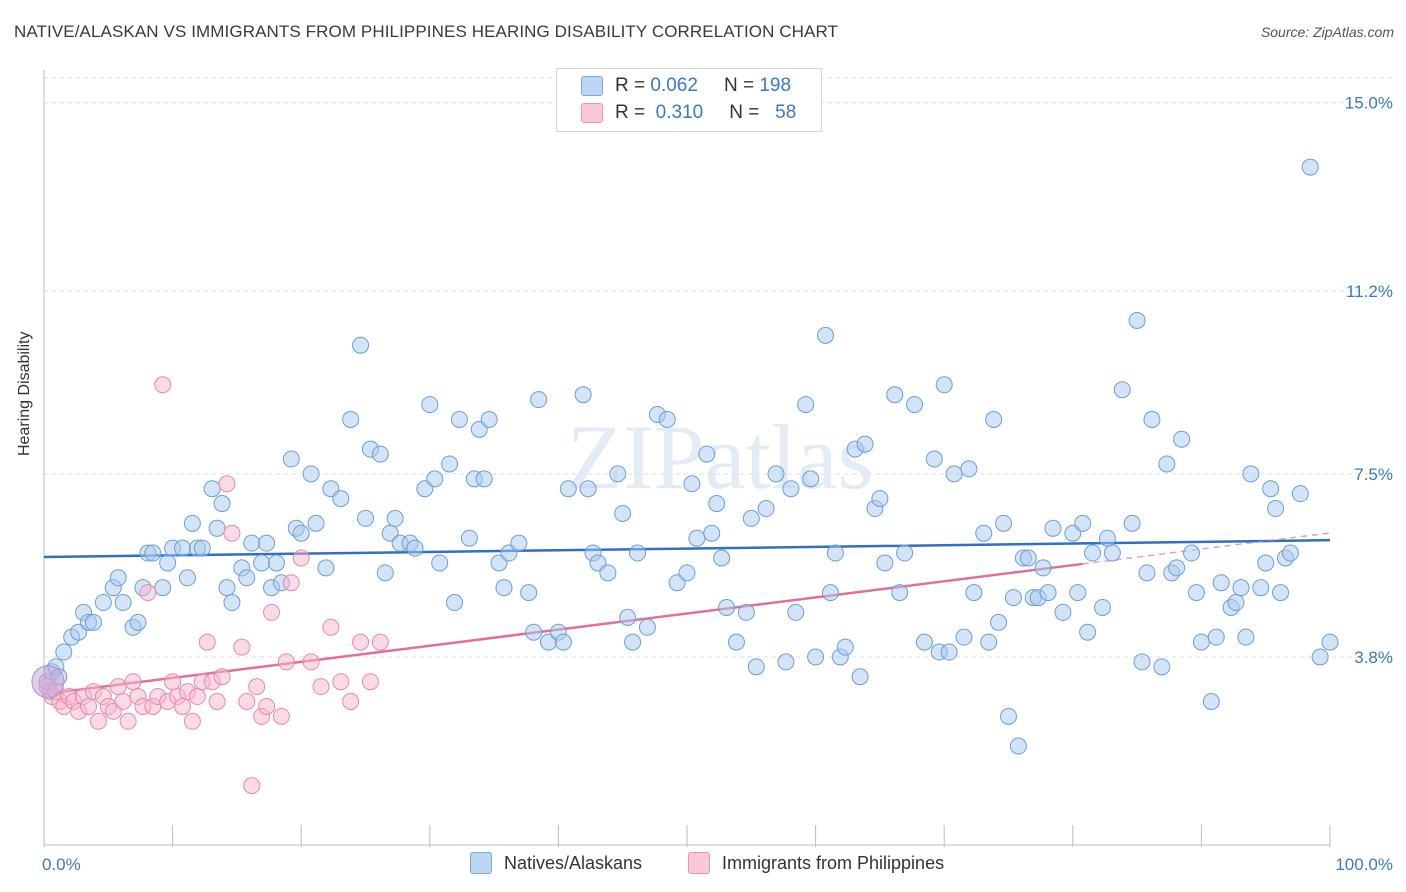  What do you see at coordinates (689, 100) in the screenshot?
I see `correlation-legend: R = 0.062 N = 198 R = 0.310 N = 58` at bounding box center [689, 100].